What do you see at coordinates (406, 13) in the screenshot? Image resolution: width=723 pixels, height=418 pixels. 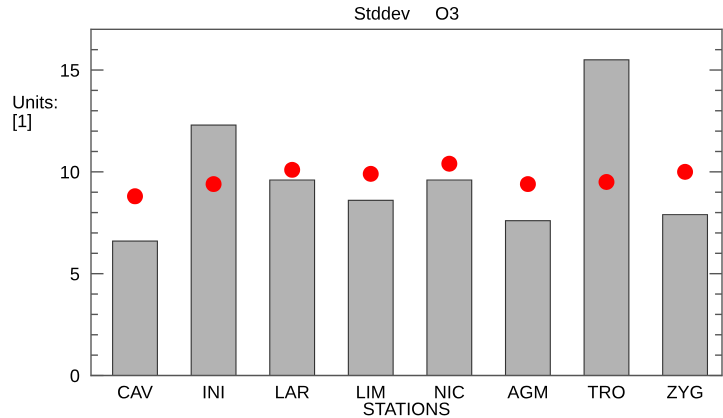 I see `chart-title: Stddev O3` at bounding box center [406, 13].